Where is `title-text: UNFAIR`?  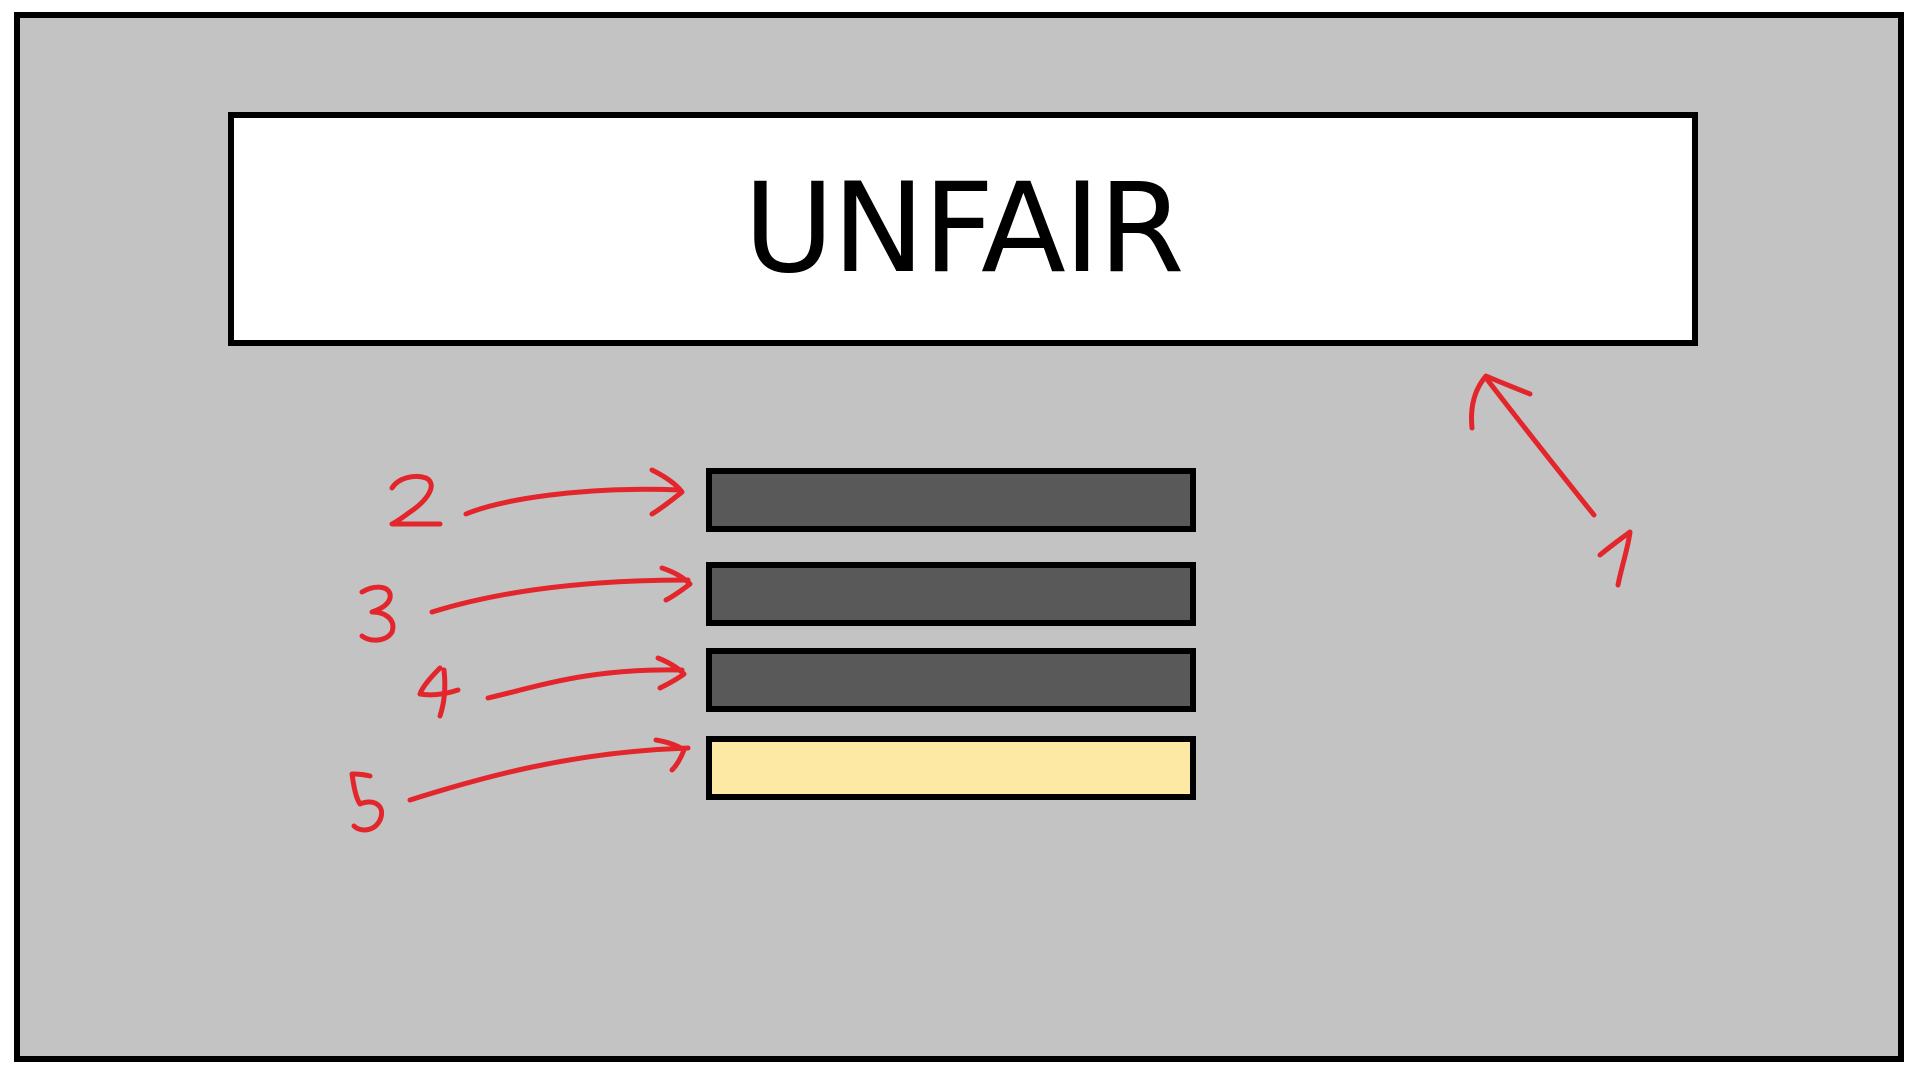 title-text: UNFAIR is located at coordinates (963, 229).